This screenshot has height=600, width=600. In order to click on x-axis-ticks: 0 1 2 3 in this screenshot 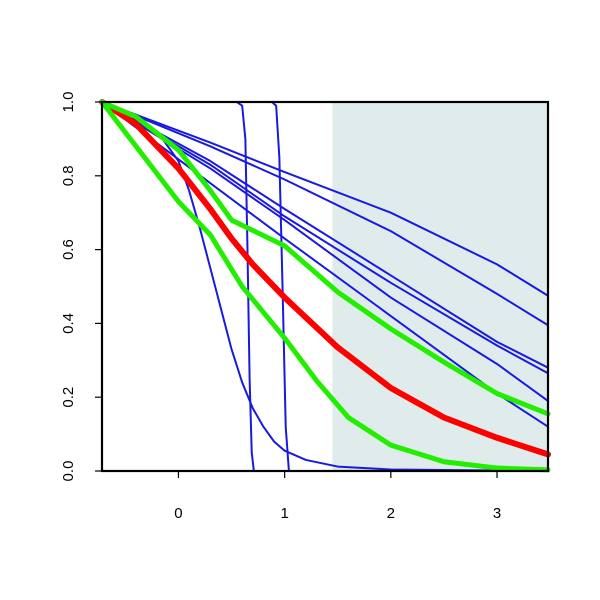, I will do `click(337, 496)`.